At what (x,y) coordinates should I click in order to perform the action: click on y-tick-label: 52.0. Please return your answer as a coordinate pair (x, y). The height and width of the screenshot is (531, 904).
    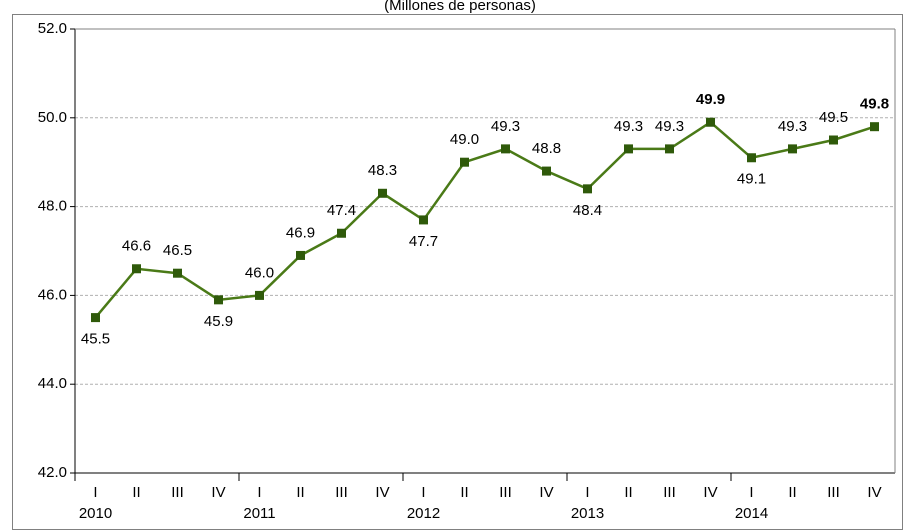
    Looking at the image, I should click on (52, 28).